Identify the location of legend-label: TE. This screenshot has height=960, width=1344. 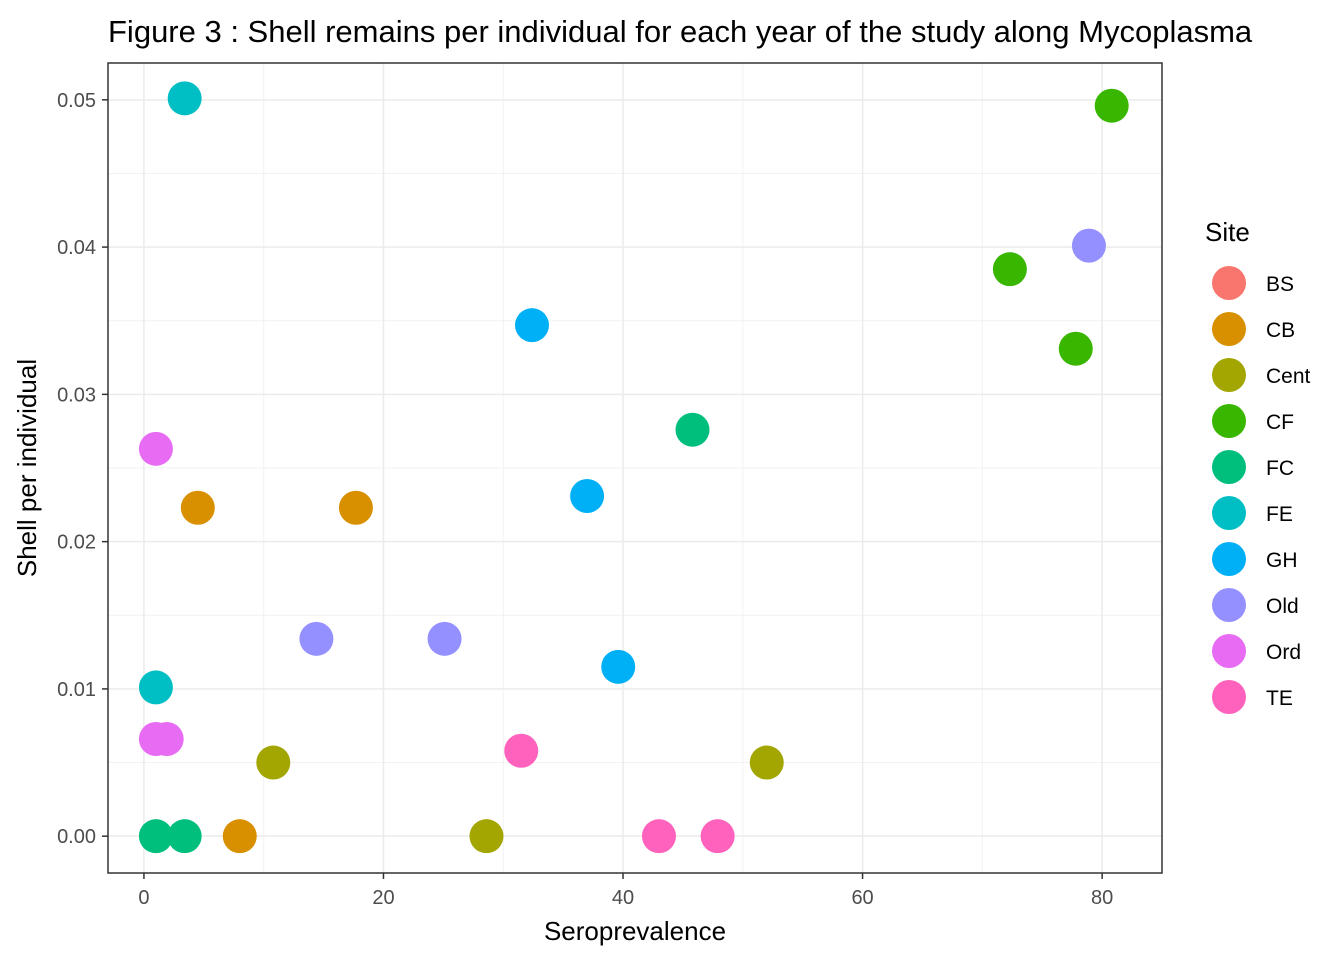
(1279, 698).